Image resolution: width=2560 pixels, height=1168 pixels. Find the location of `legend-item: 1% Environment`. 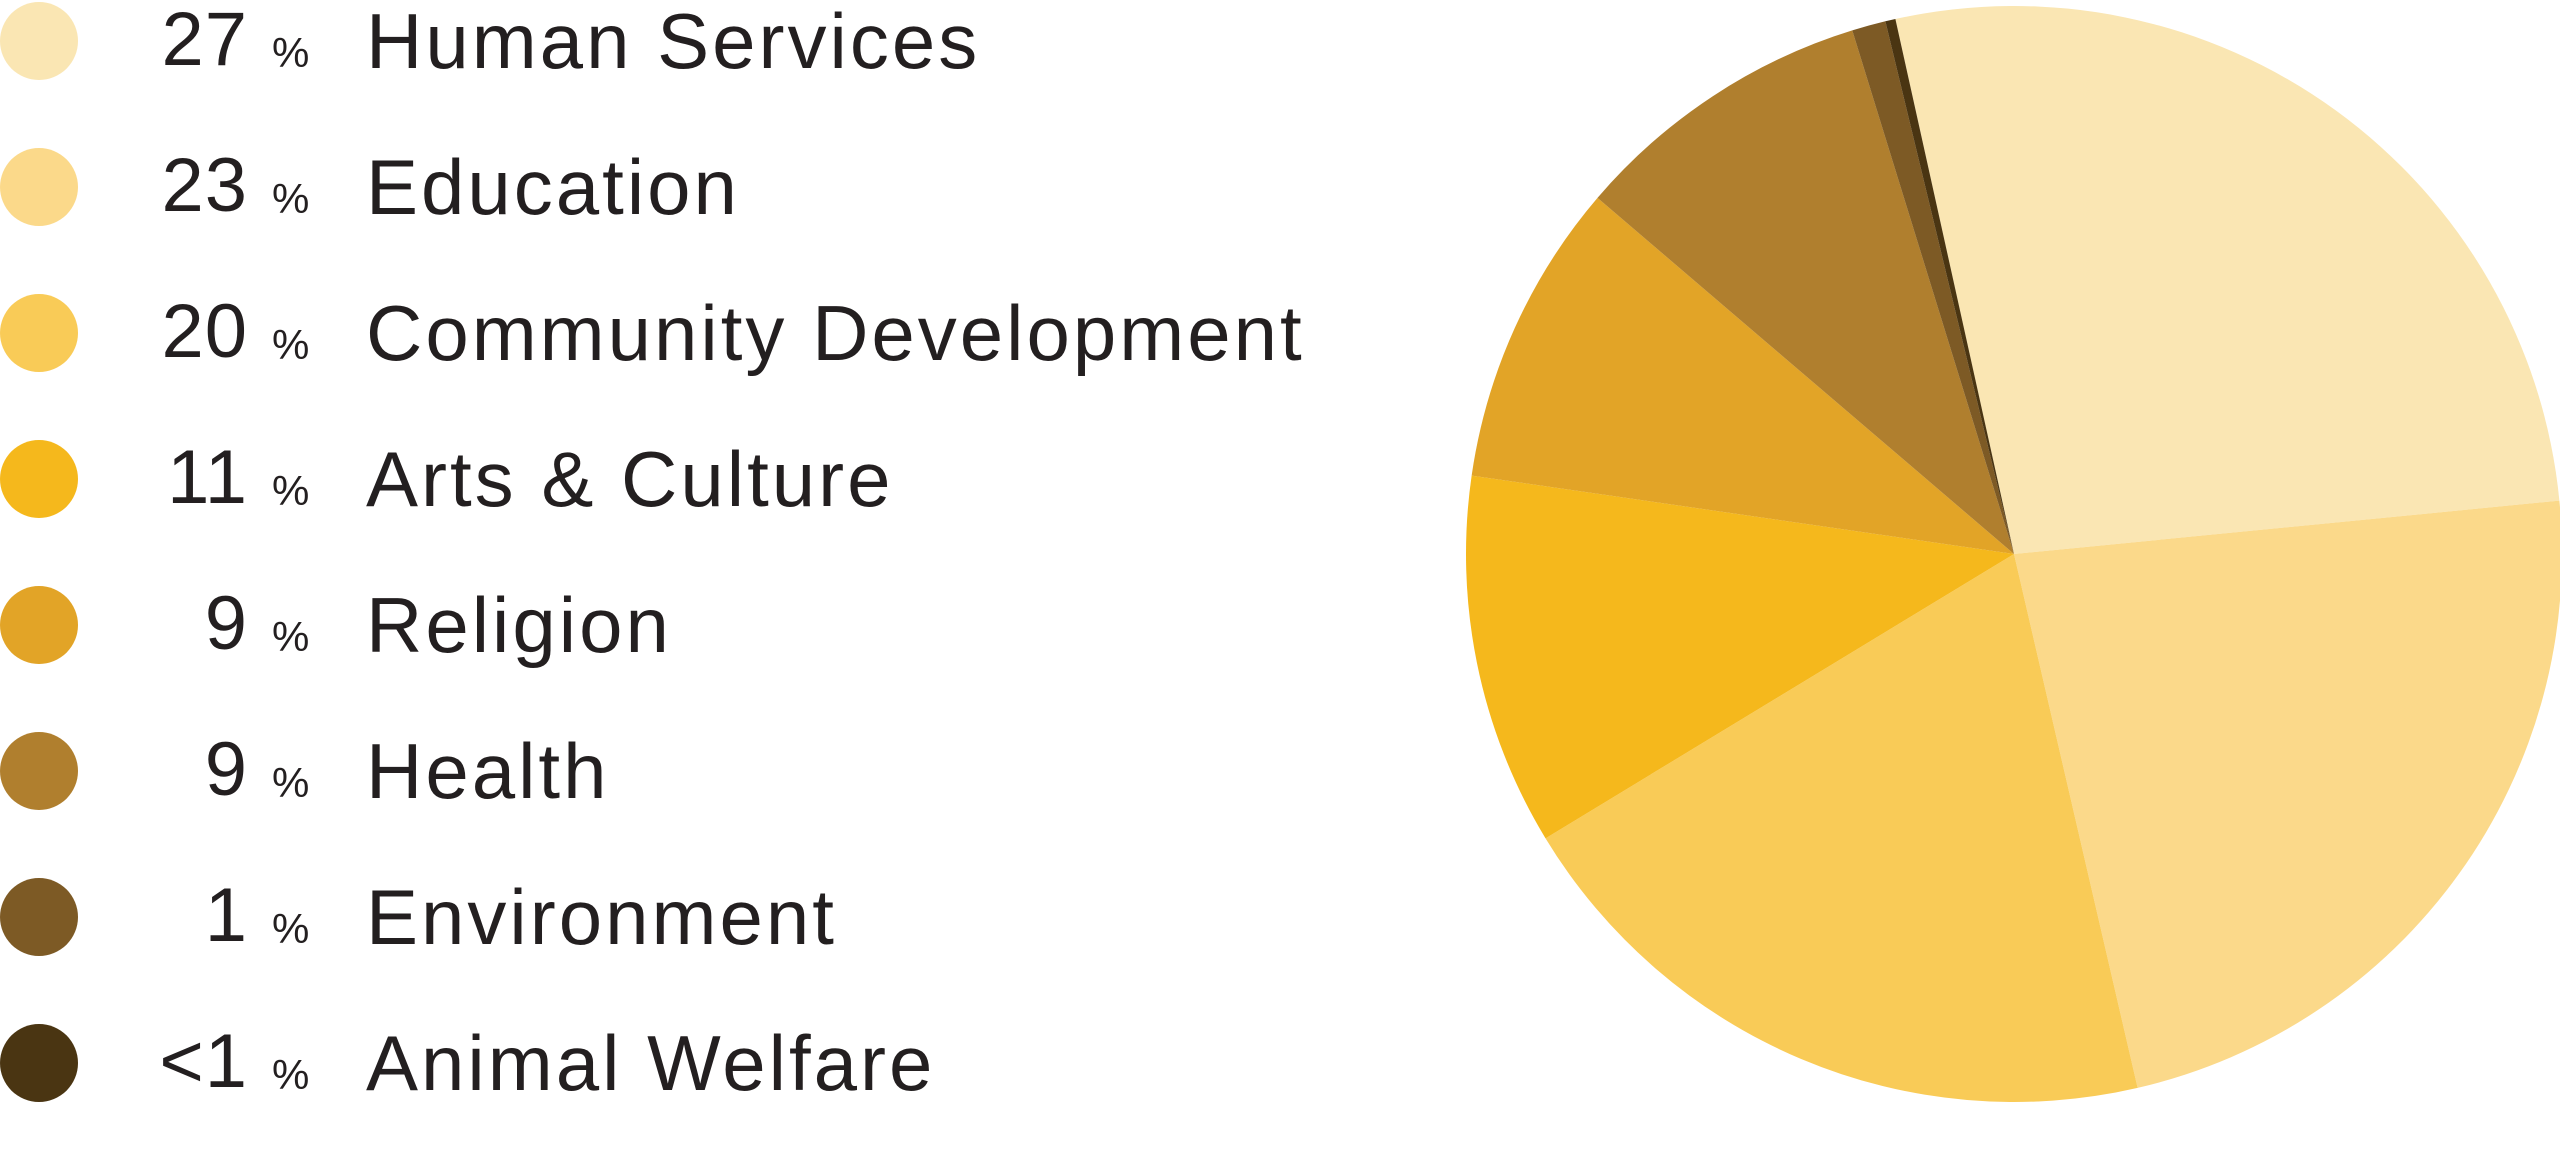

legend-item: 1% Environment is located at coordinates (710, 949).